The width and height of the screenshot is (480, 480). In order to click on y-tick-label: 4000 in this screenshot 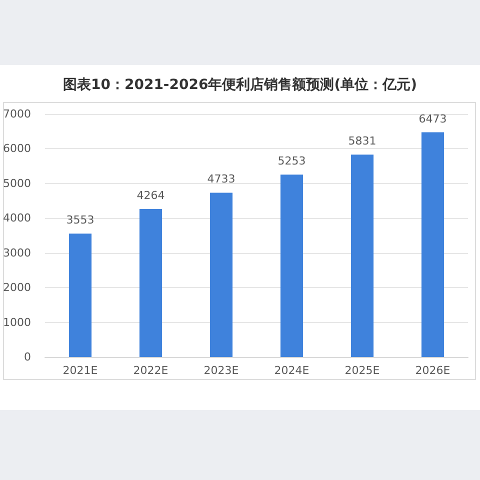, I will do `click(16, 218)`.